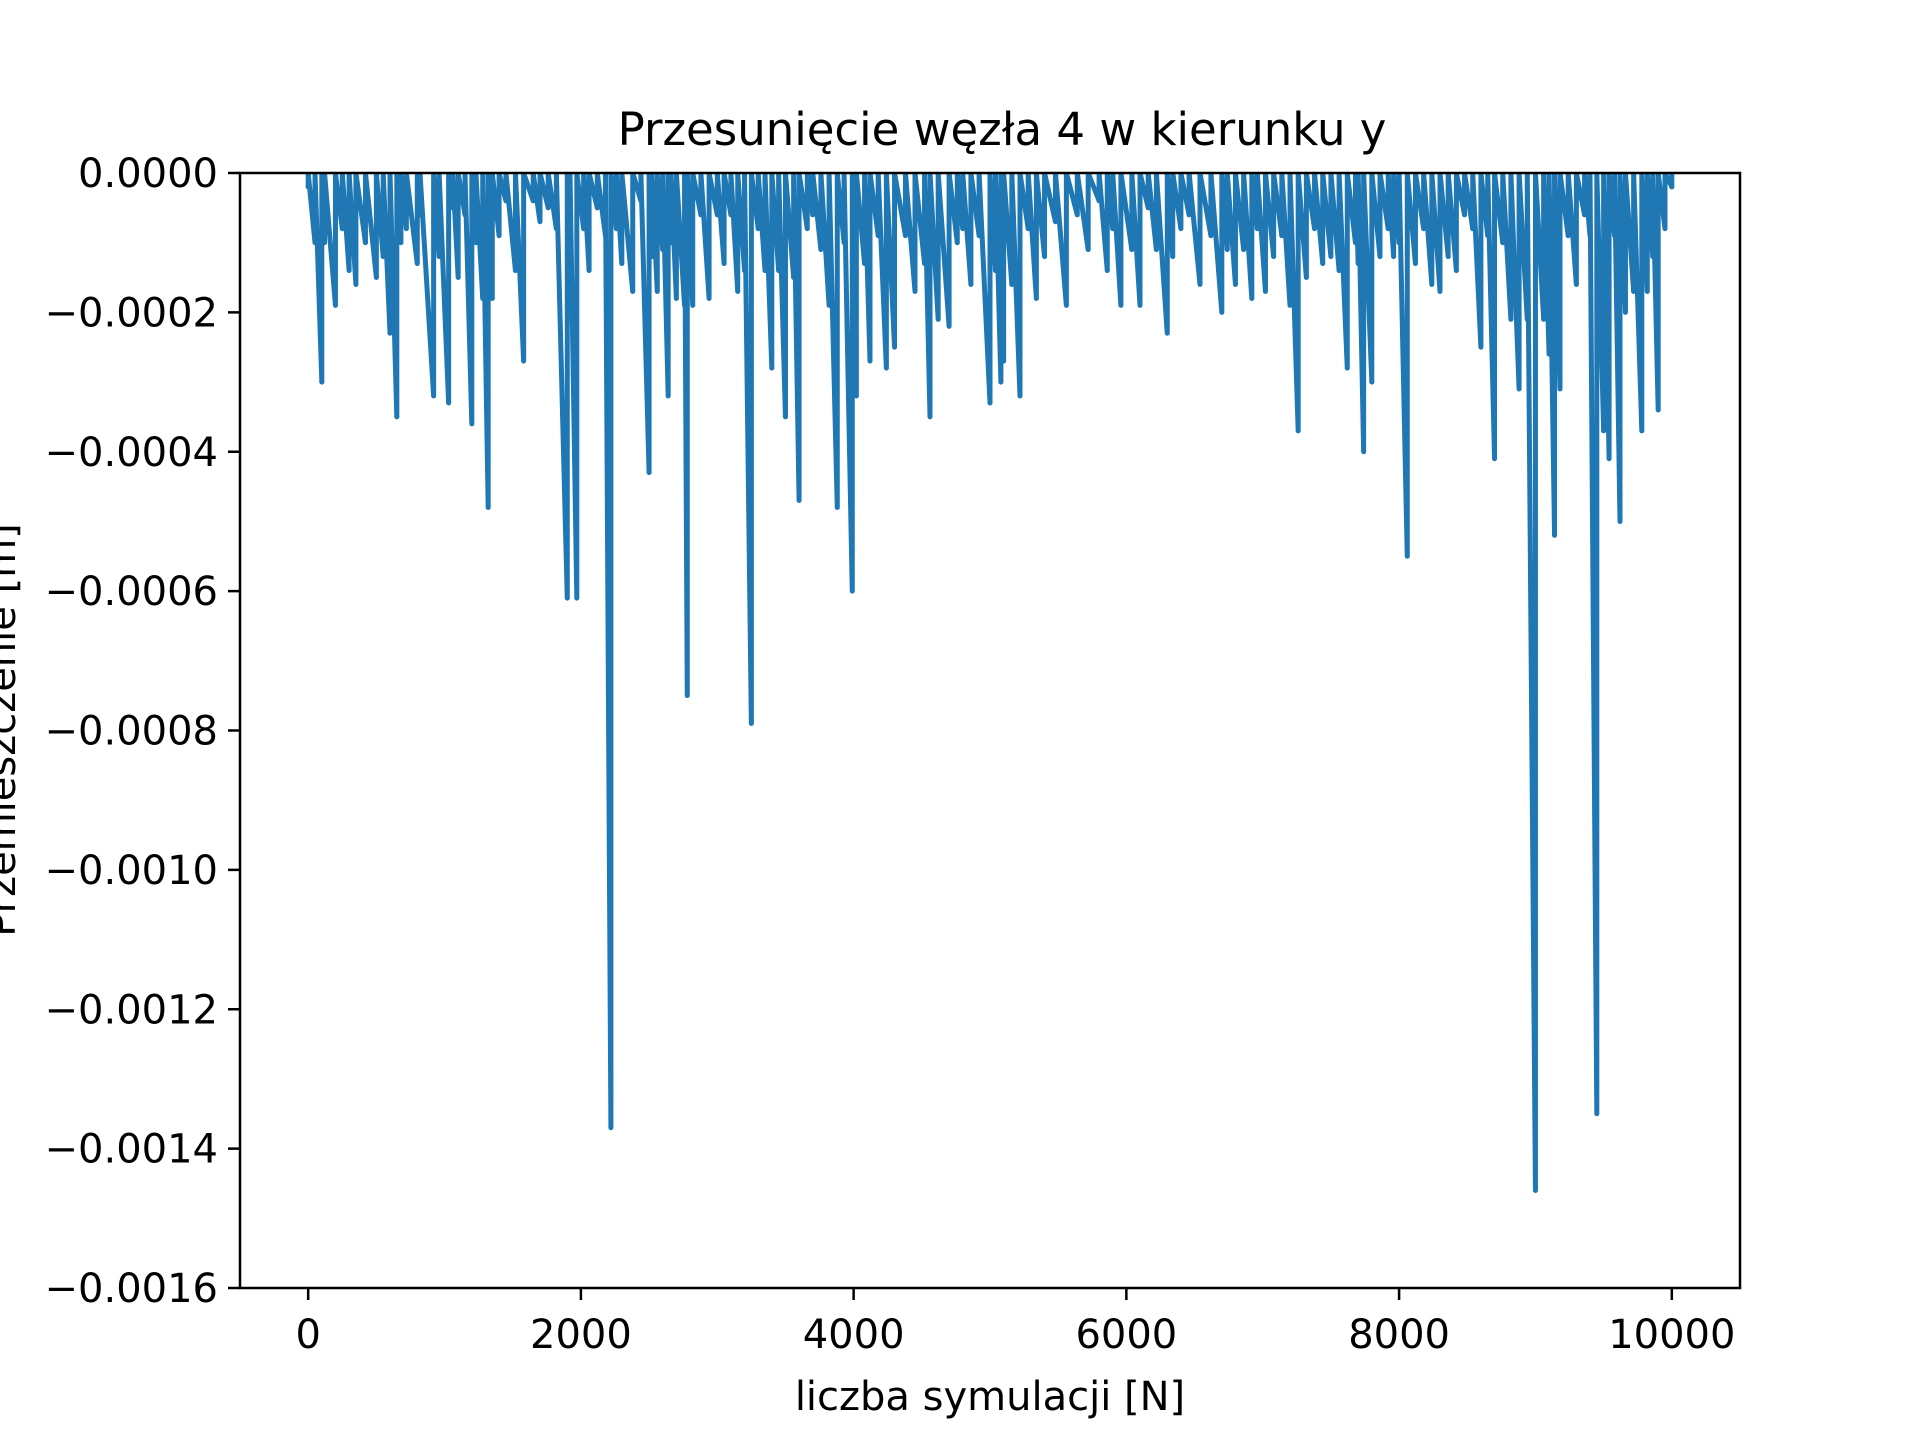  Describe the element at coordinates (990, 1397) in the screenshot. I see `x-axis-label: liczba symulacji [N]` at that location.